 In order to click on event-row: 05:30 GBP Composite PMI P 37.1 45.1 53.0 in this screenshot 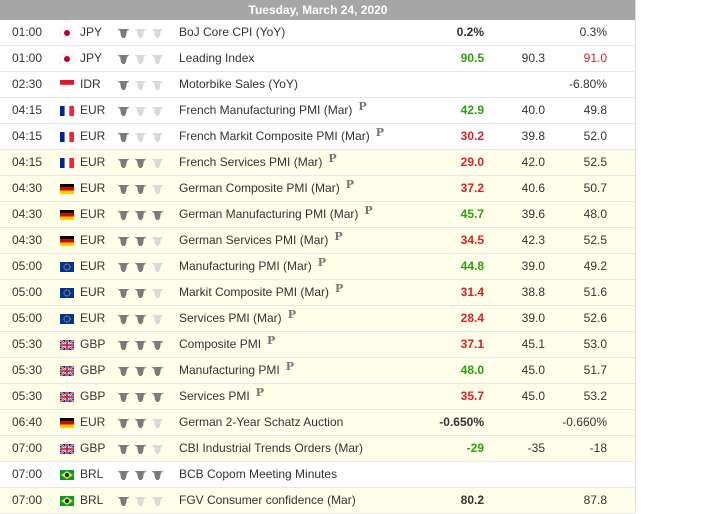, I will do `click(318, 345)`.